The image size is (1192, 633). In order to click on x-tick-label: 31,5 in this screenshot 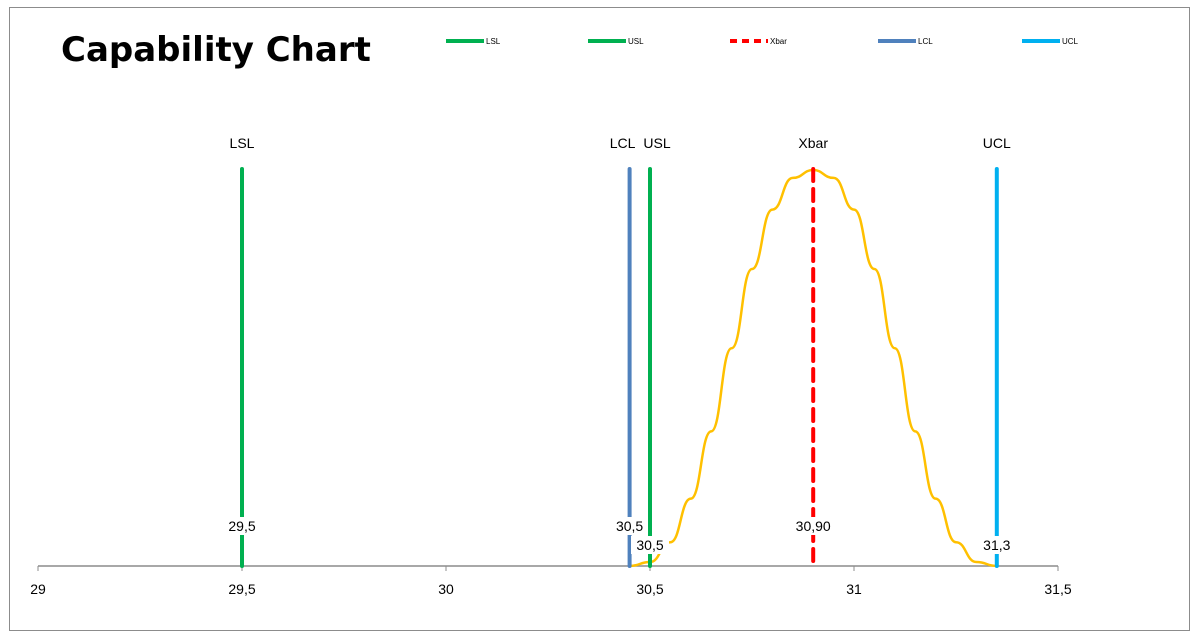, I will do `click(1057, 589)`.